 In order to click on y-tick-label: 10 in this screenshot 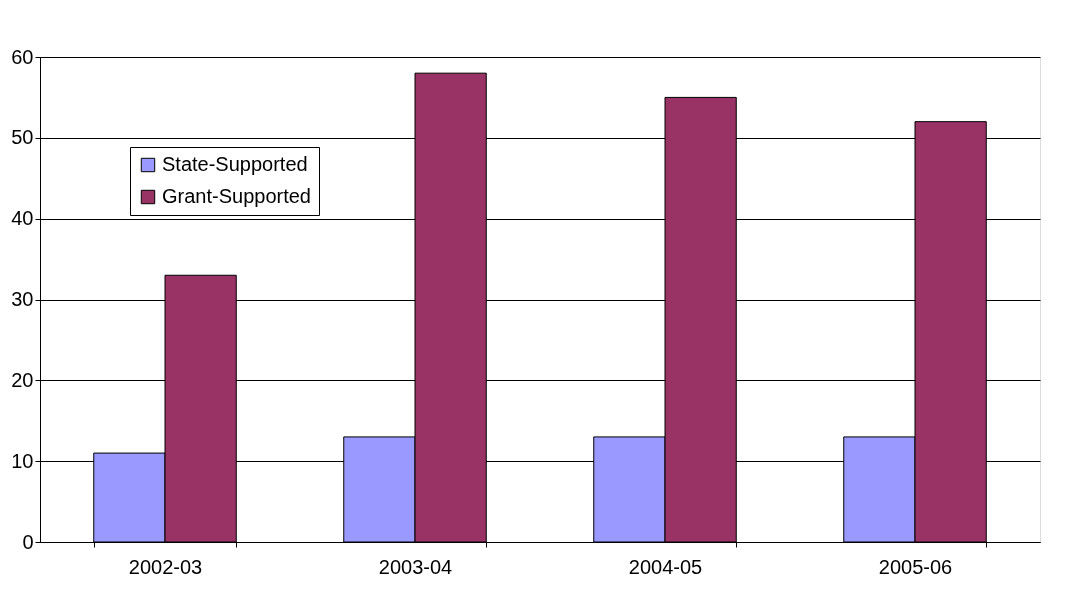, I will do `click(22, 460)`.